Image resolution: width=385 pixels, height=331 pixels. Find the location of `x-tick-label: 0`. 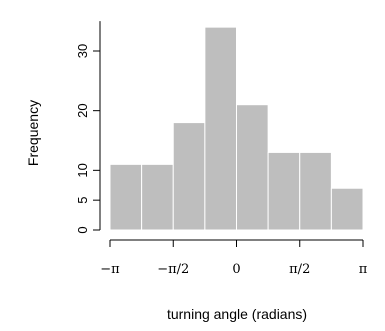

x-tick-label: 0 is located at coordinates (236, 269).